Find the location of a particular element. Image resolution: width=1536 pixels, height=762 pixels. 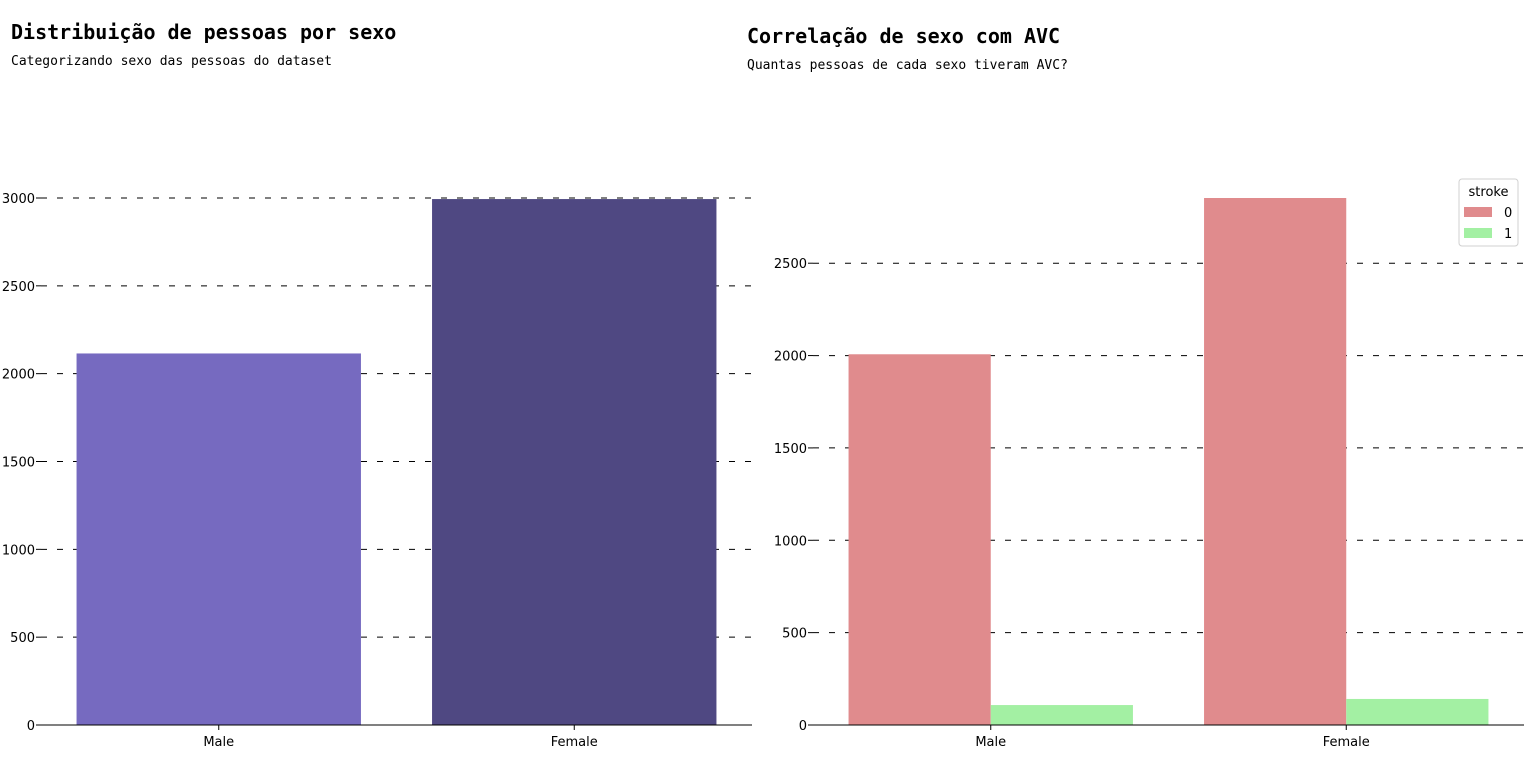

chart1-ytick-label: 2500 is located at coordinates (18, 287).